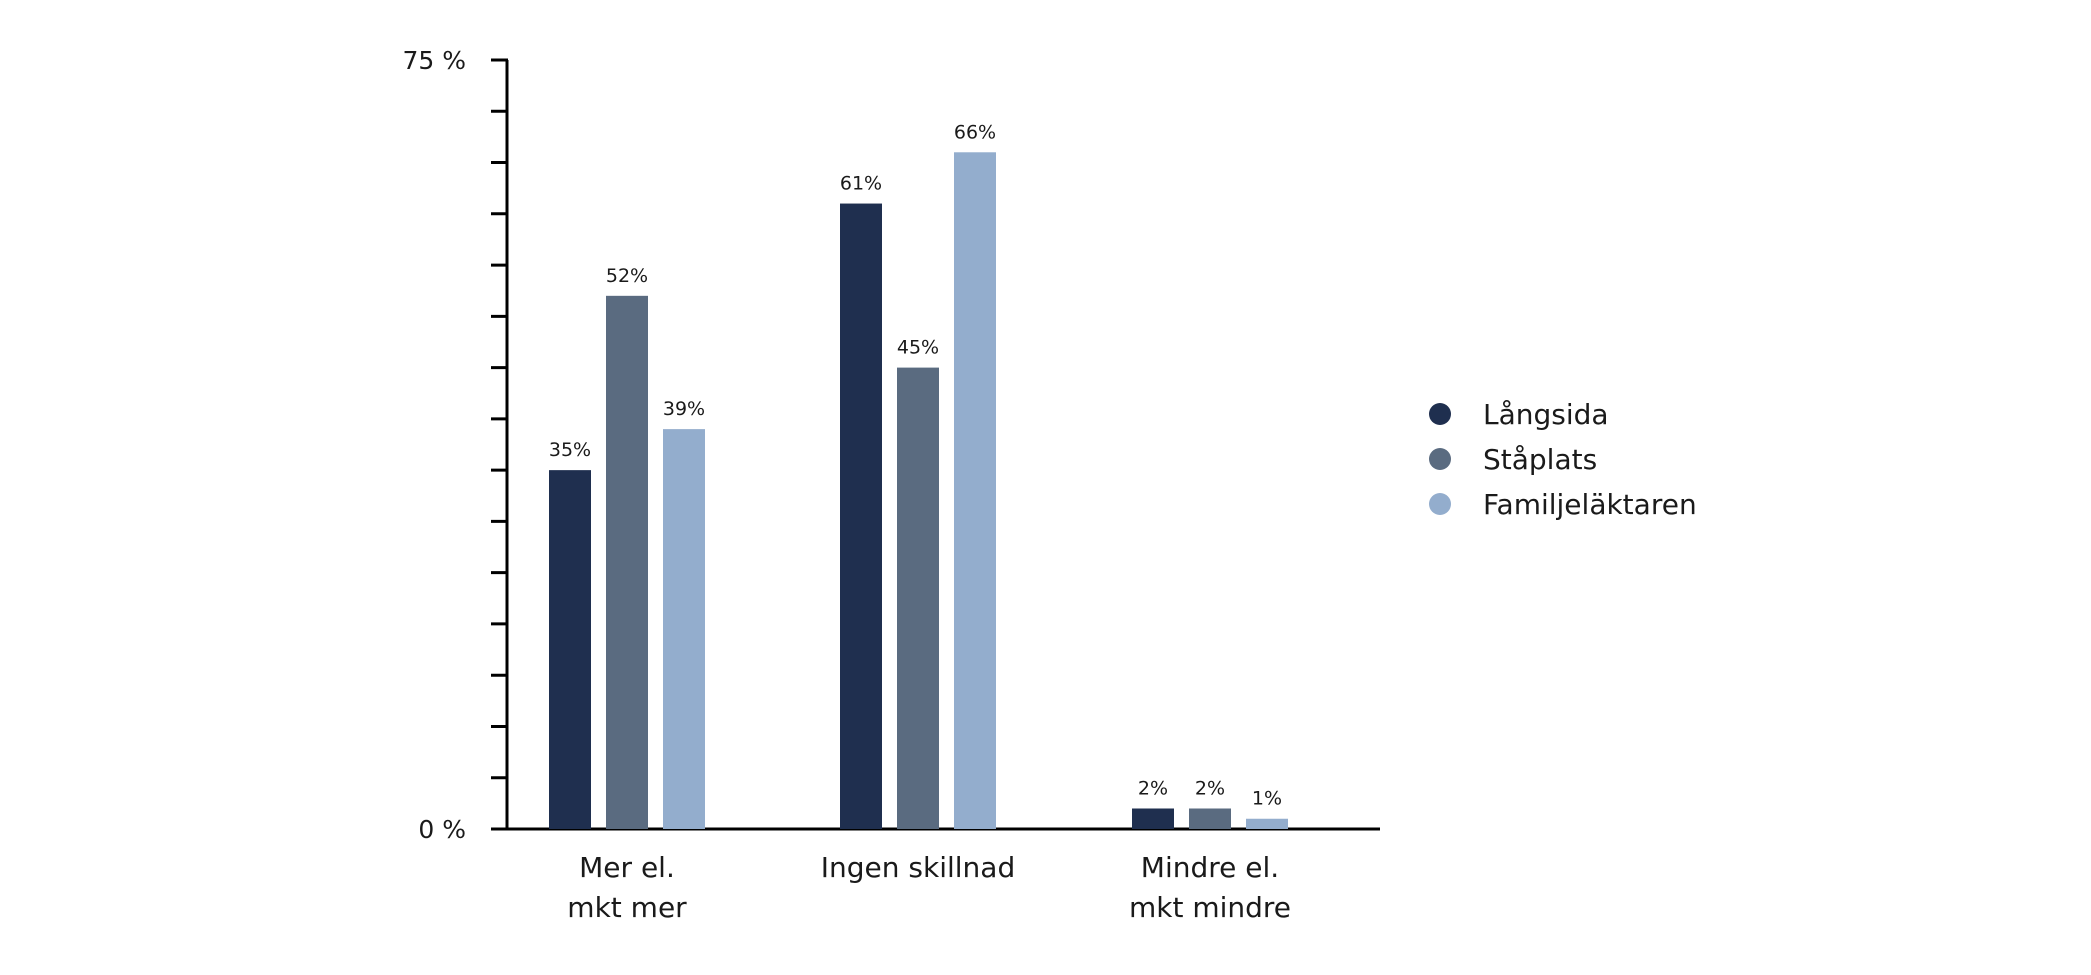  What do you see at coordinates (684, 409) in the screenshot?
I see `data-label: 39%` at bounding box center [684, 409].